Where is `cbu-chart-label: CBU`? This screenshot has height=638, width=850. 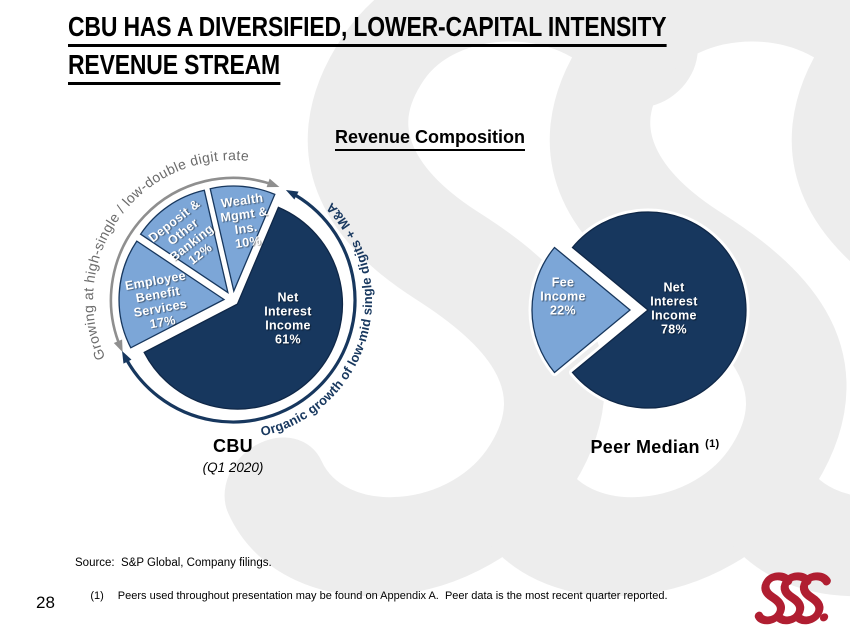 cbu-chart-label: CBU is located at coordinates (233, 446).